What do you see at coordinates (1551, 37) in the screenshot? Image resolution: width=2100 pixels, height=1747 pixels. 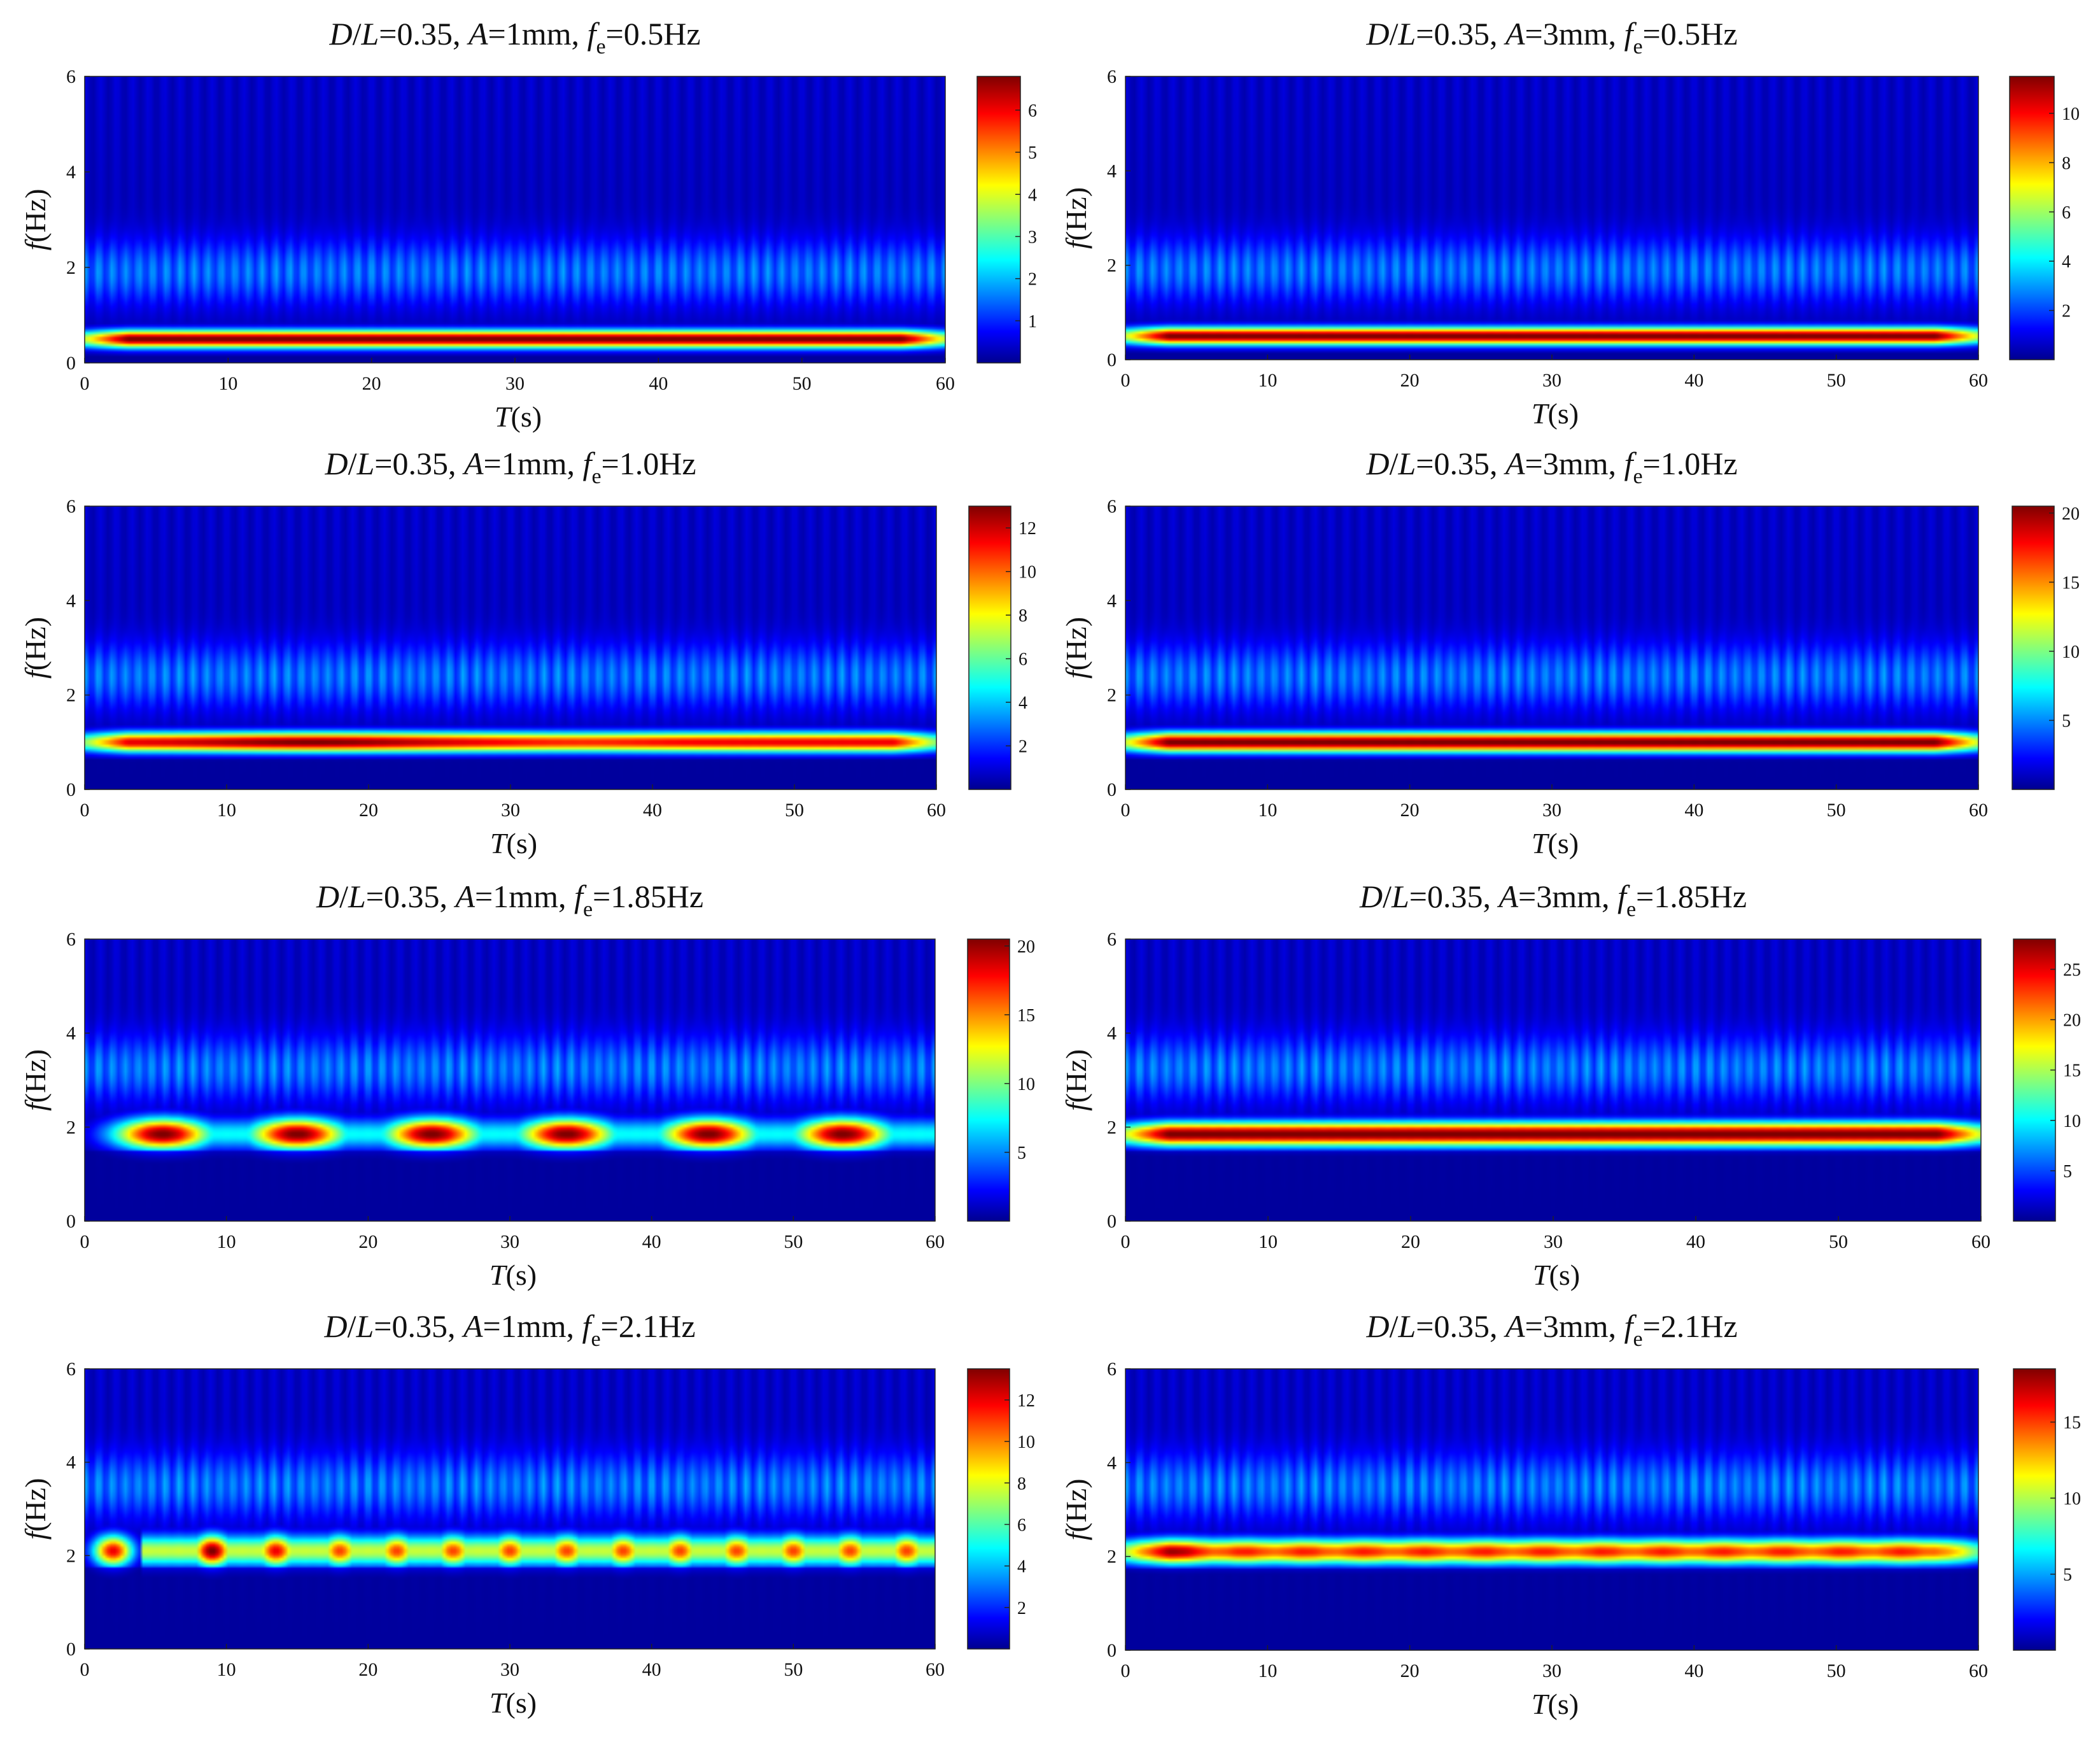 I see `panel-title: D/L=0.35, A=3mm, fe=0.5Hz` at bounding box center [1551, 37].